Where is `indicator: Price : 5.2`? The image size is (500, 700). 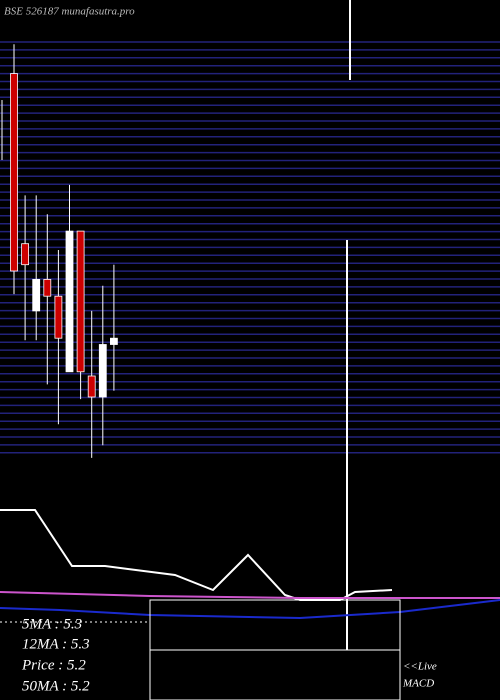 indicator: Price : 5.2 is located at coordinates (53, 665).